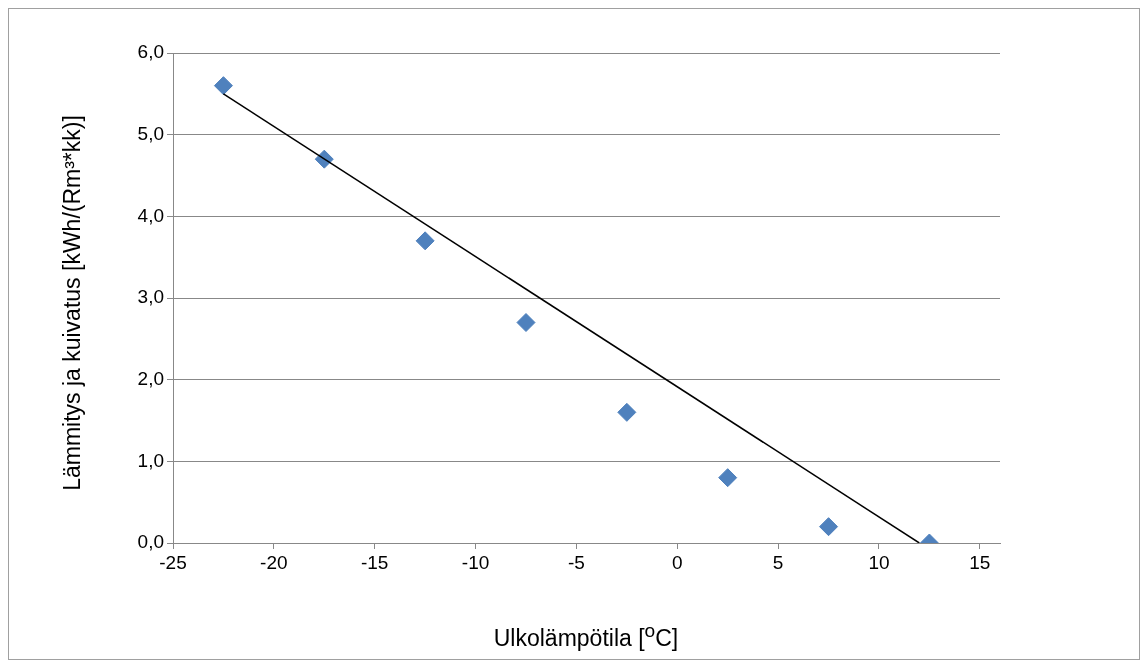  Describe the element at coordinates (150, 378) in the screenshot. I see `y-tick-label: 2,0` at that location.